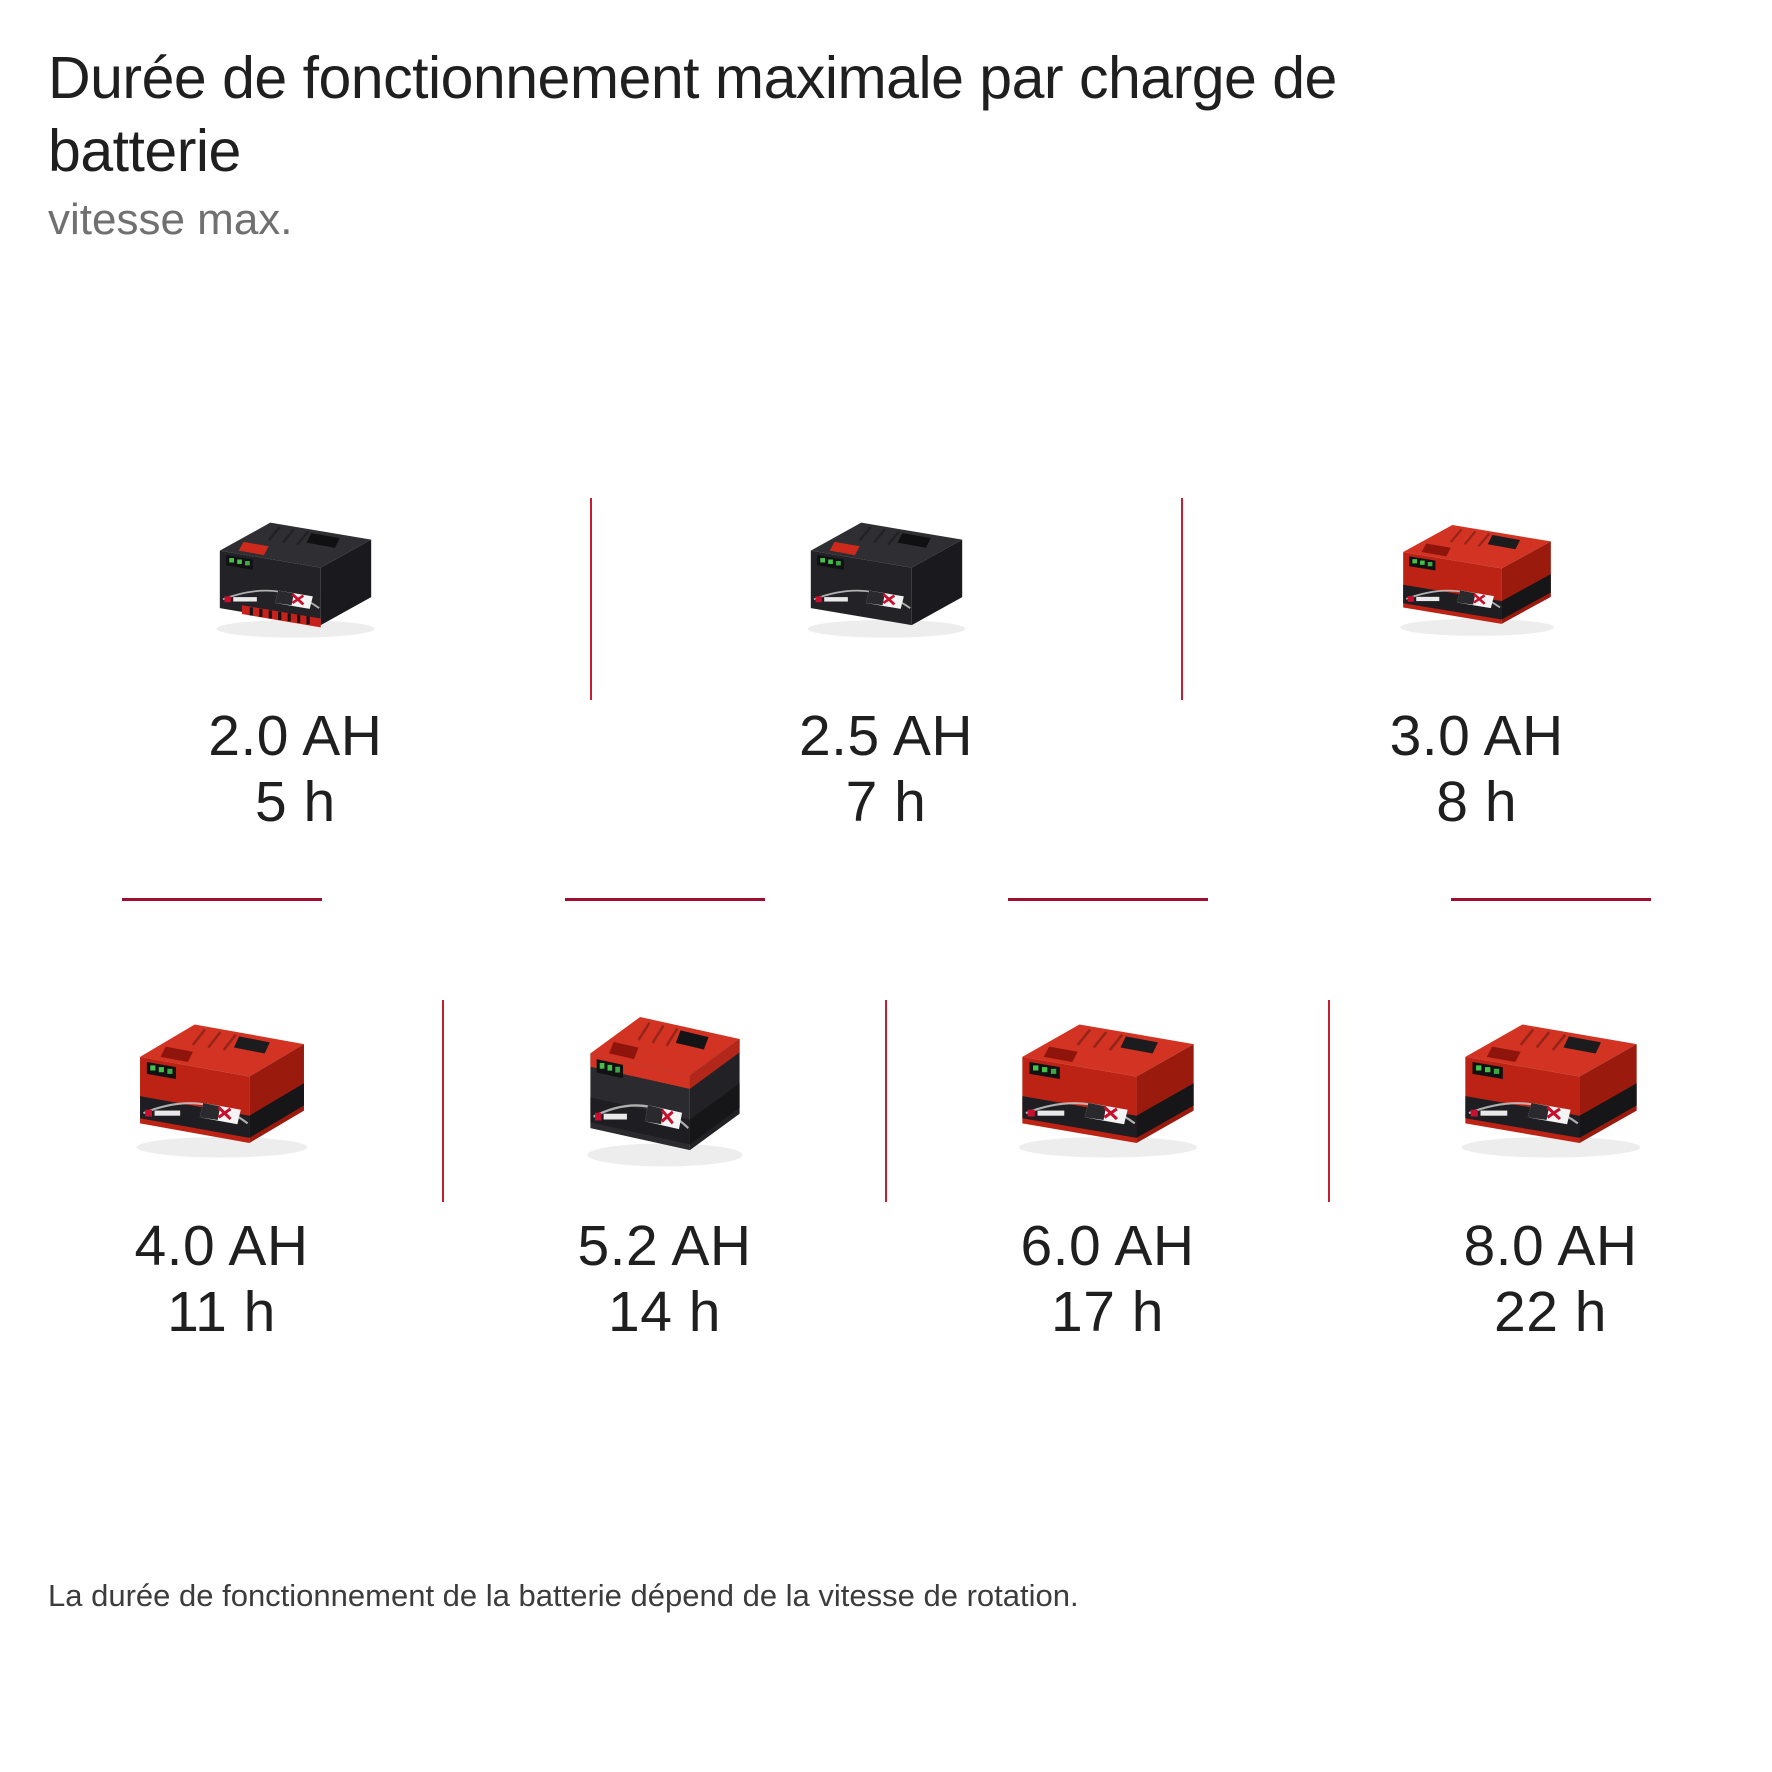  What do you see at coordinates (1550, 1246) in the screenshot?
I see `capacity-label: 8.0 AH` at bounding box center [1550, 1246].